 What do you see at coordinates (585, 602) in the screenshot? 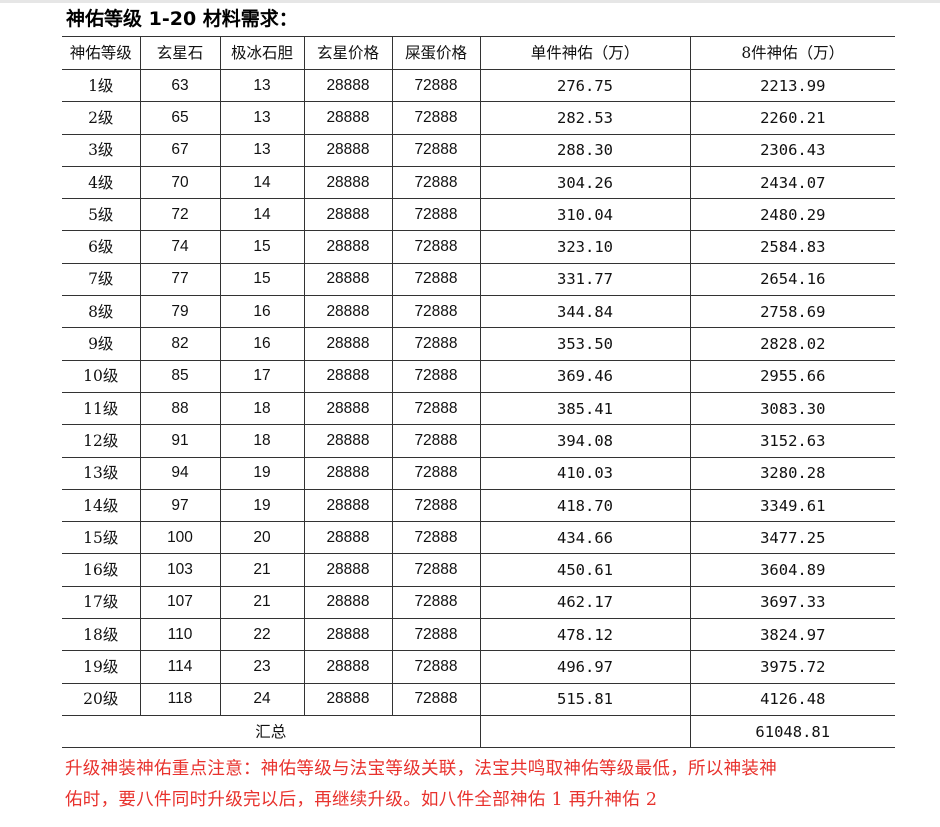
I see `cell-single: 462.17` at bounding box center [585, 602].